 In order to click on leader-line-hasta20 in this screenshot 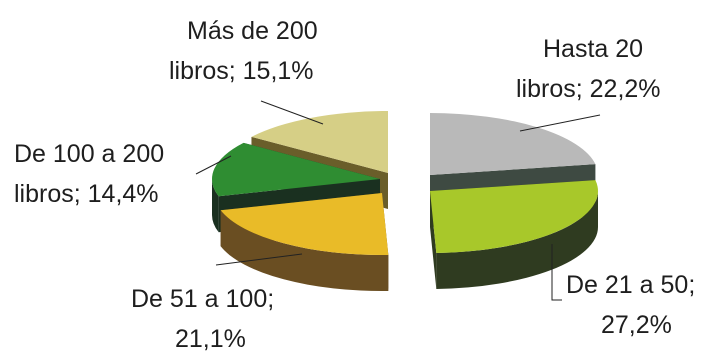, I will do `click(560, 123)`.